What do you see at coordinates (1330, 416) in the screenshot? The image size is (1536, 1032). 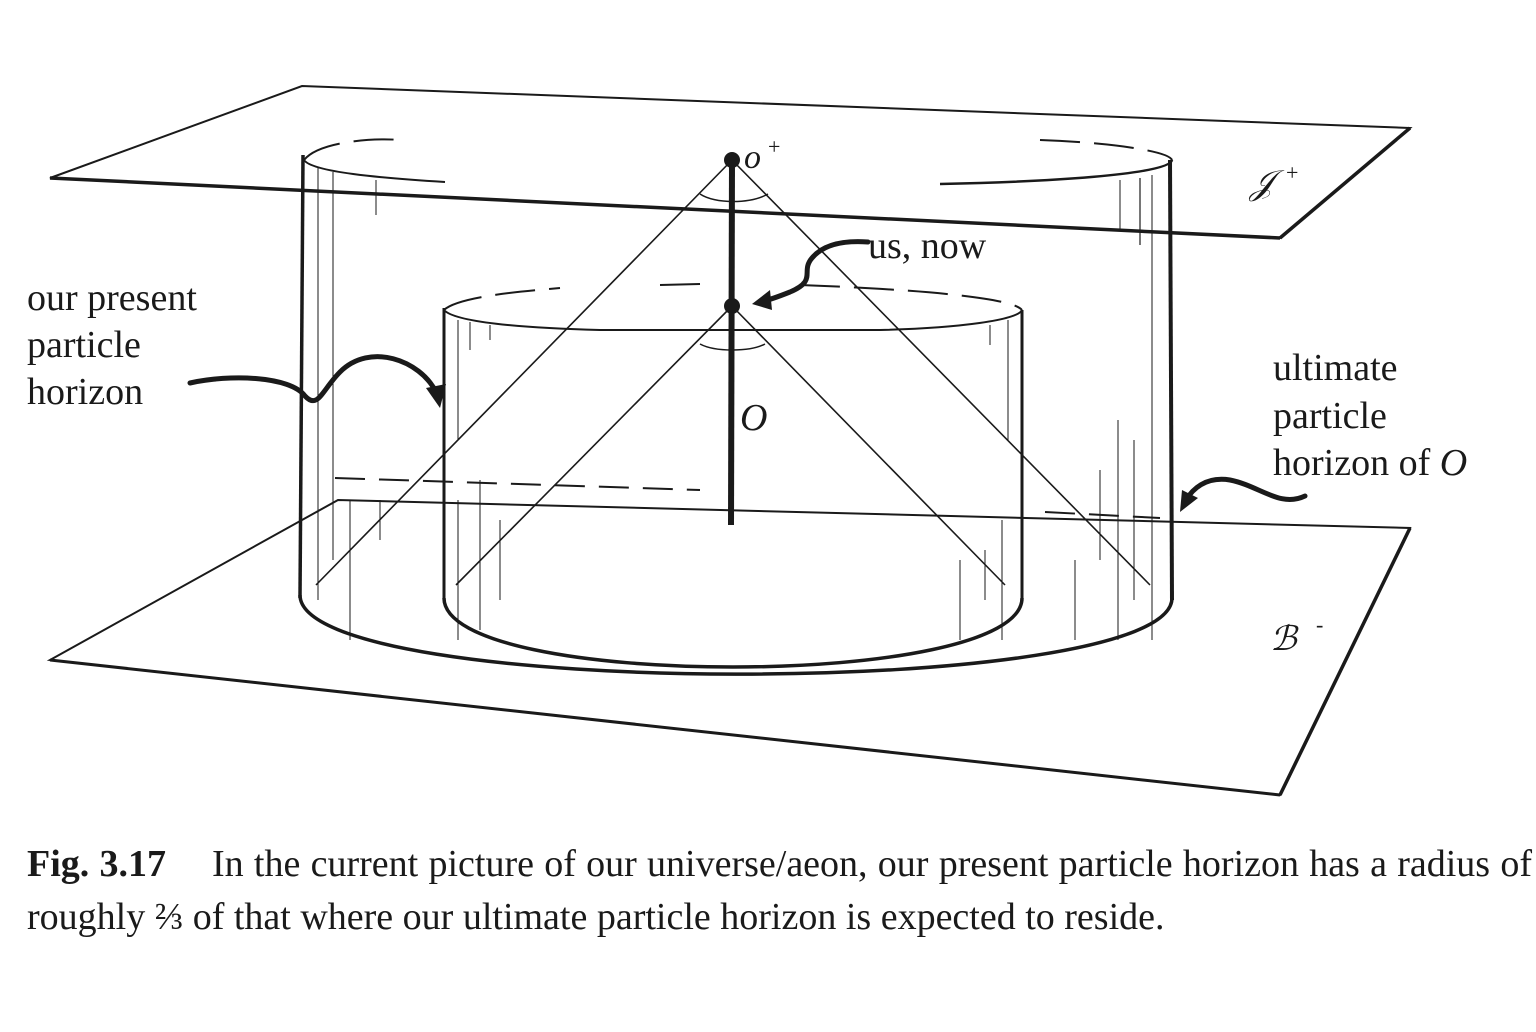 I see `ultimate-horizon-label-line-2: particle` at bounding box center [1330, 416].